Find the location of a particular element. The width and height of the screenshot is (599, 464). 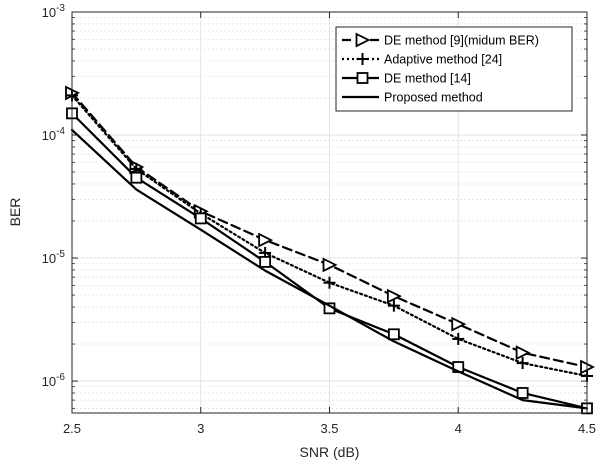

legend-item: Adaptive method [24] is located at coordinates (422, 60).